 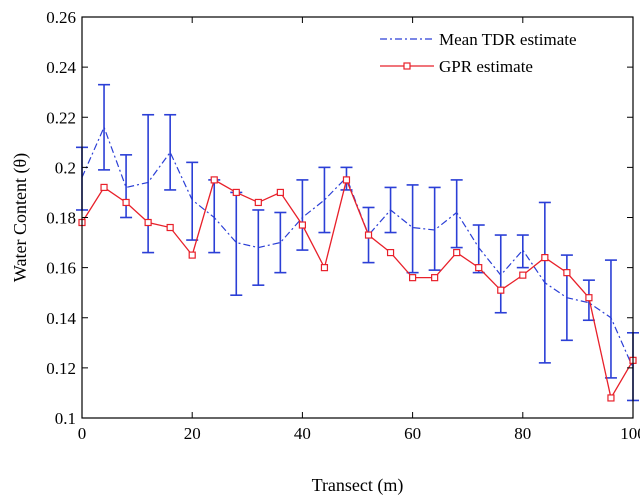 What do you see at coordinates (61, 67) in the screenshot?
I see `y-tick-label: 0.24` at bounding box center [61, 67].